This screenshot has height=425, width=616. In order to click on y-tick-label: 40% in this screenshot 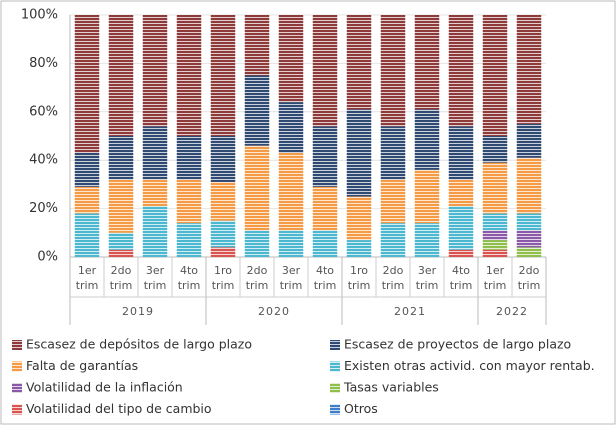, I will do `click(43, 160)`.